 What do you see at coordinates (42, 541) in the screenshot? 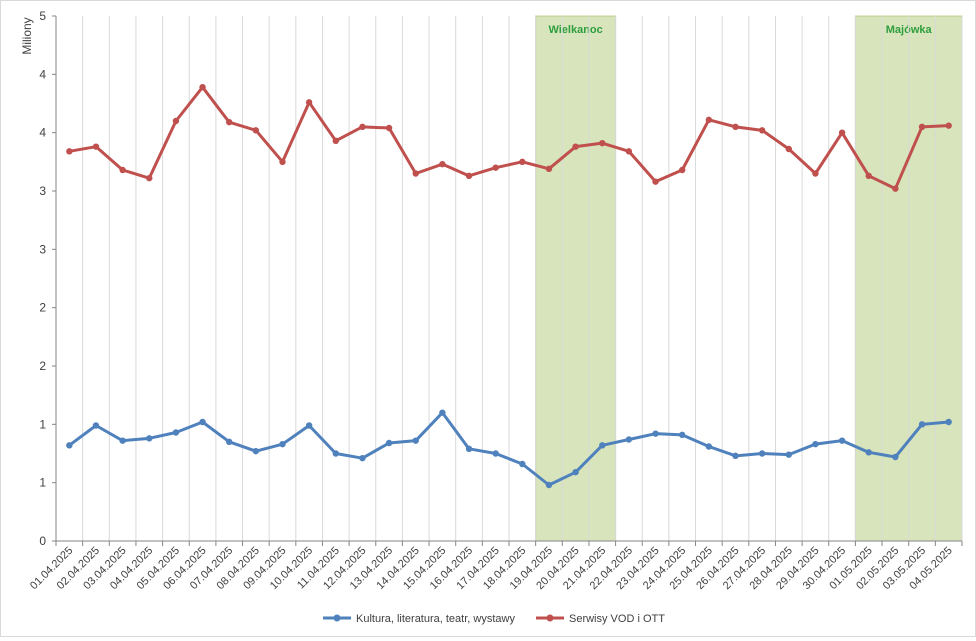
I see `y-tick-label: 0` at bounding box center [42, 541].